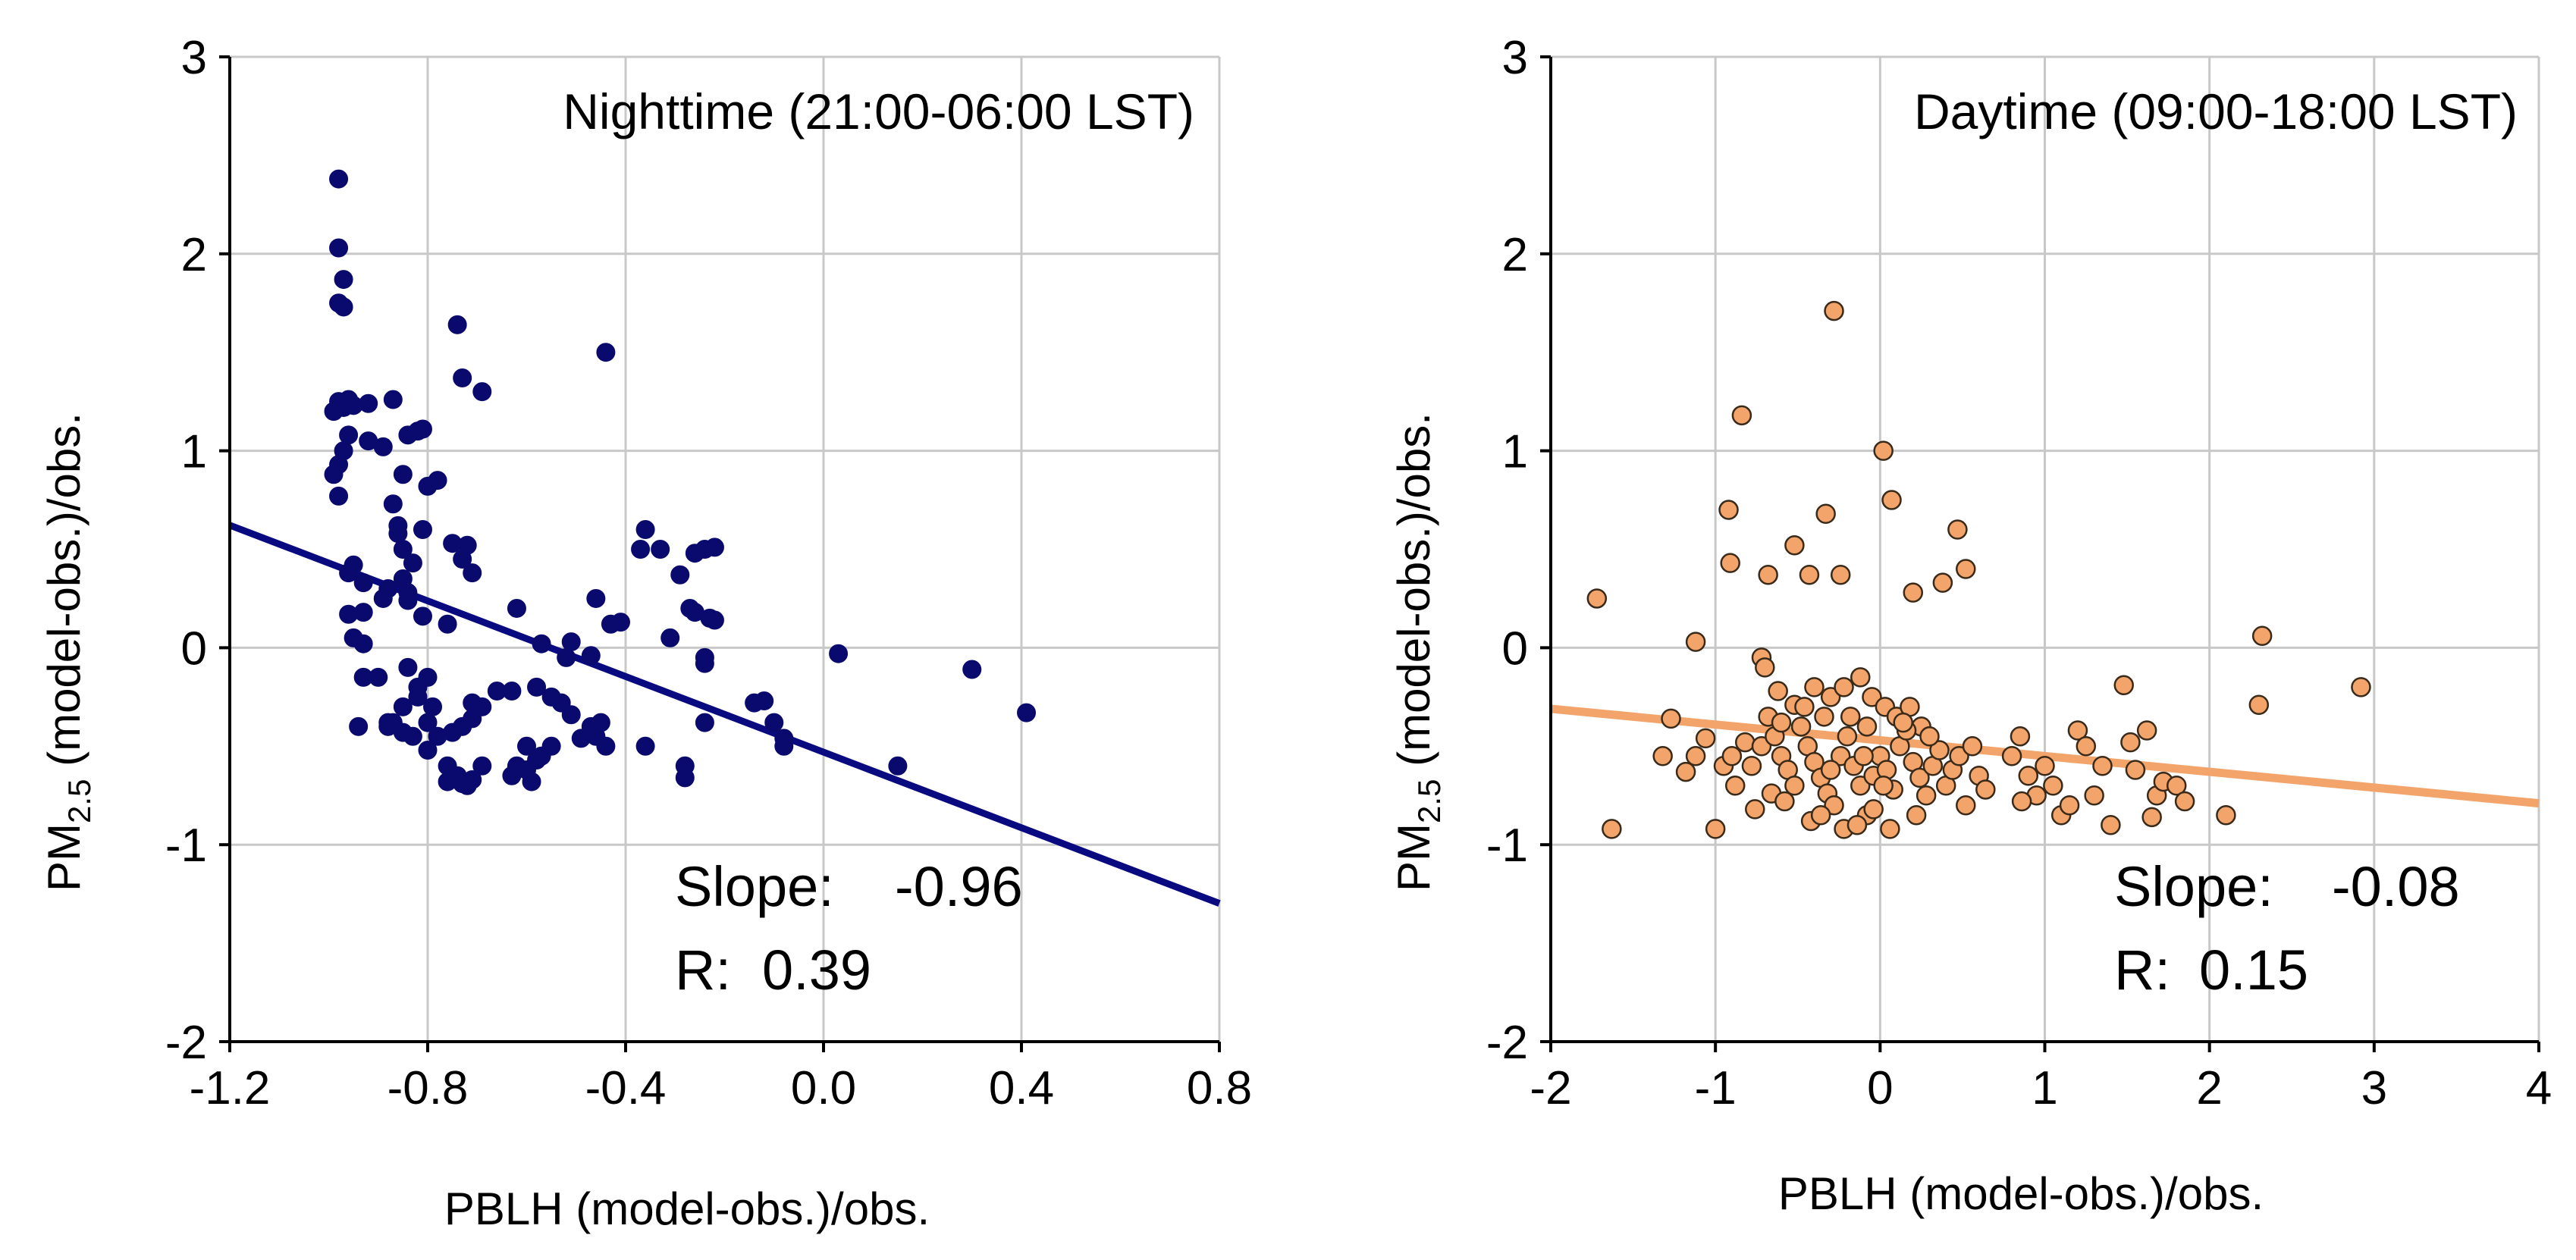 The width and height of the screenshot is (2576, 1260). What do you see at coordinates (194, 648) in the screenshot?
I see `nighttime-y-tick-label-2: 0` at bounding box center [194, 648].